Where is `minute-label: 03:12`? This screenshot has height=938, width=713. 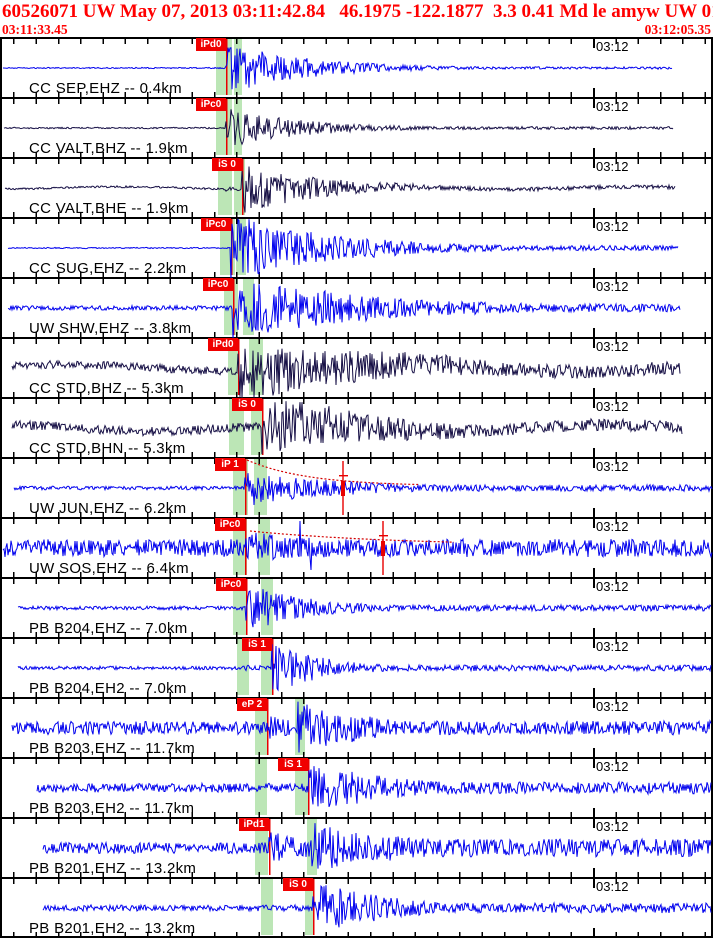 minute-label: 03:12 is located at coordinates (612, 46).